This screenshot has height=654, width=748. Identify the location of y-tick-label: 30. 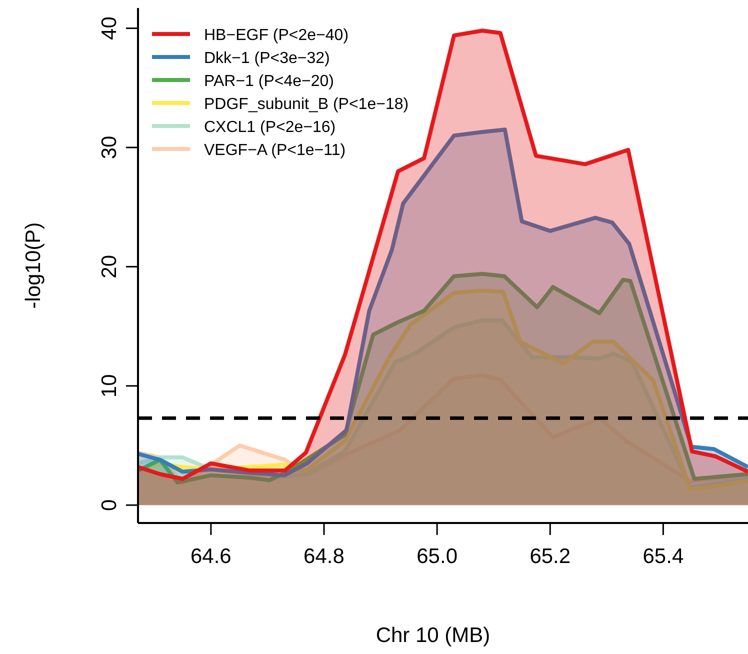
(109, 148).